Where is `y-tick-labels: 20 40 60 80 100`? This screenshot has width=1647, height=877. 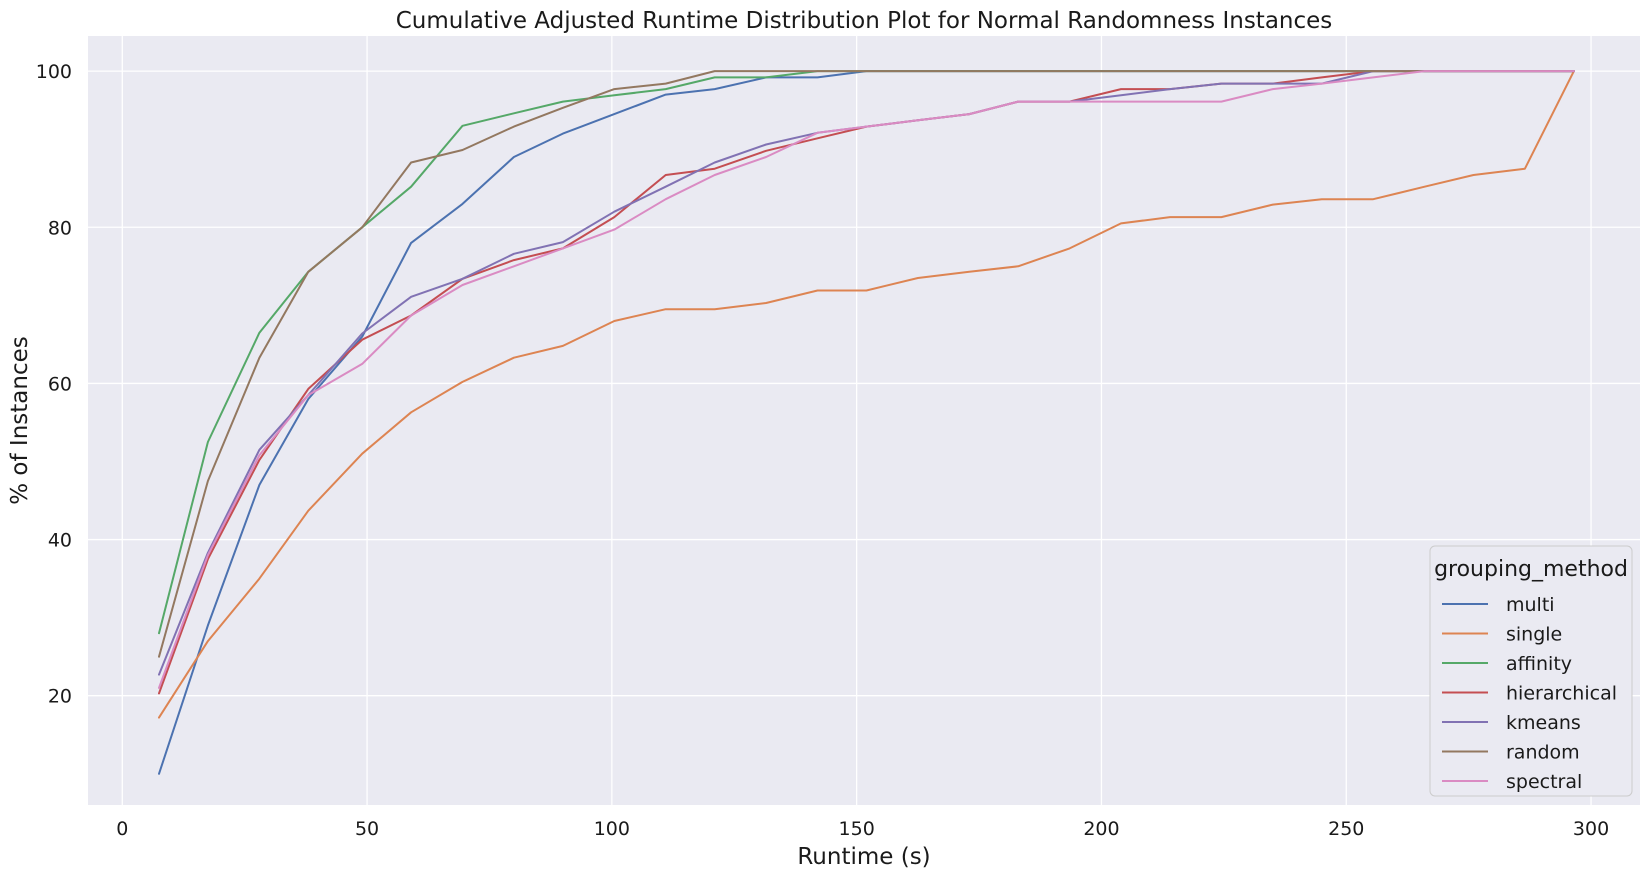 y-tick-labels: 20 40 60 80 100 is located at coordinates (54, 384).